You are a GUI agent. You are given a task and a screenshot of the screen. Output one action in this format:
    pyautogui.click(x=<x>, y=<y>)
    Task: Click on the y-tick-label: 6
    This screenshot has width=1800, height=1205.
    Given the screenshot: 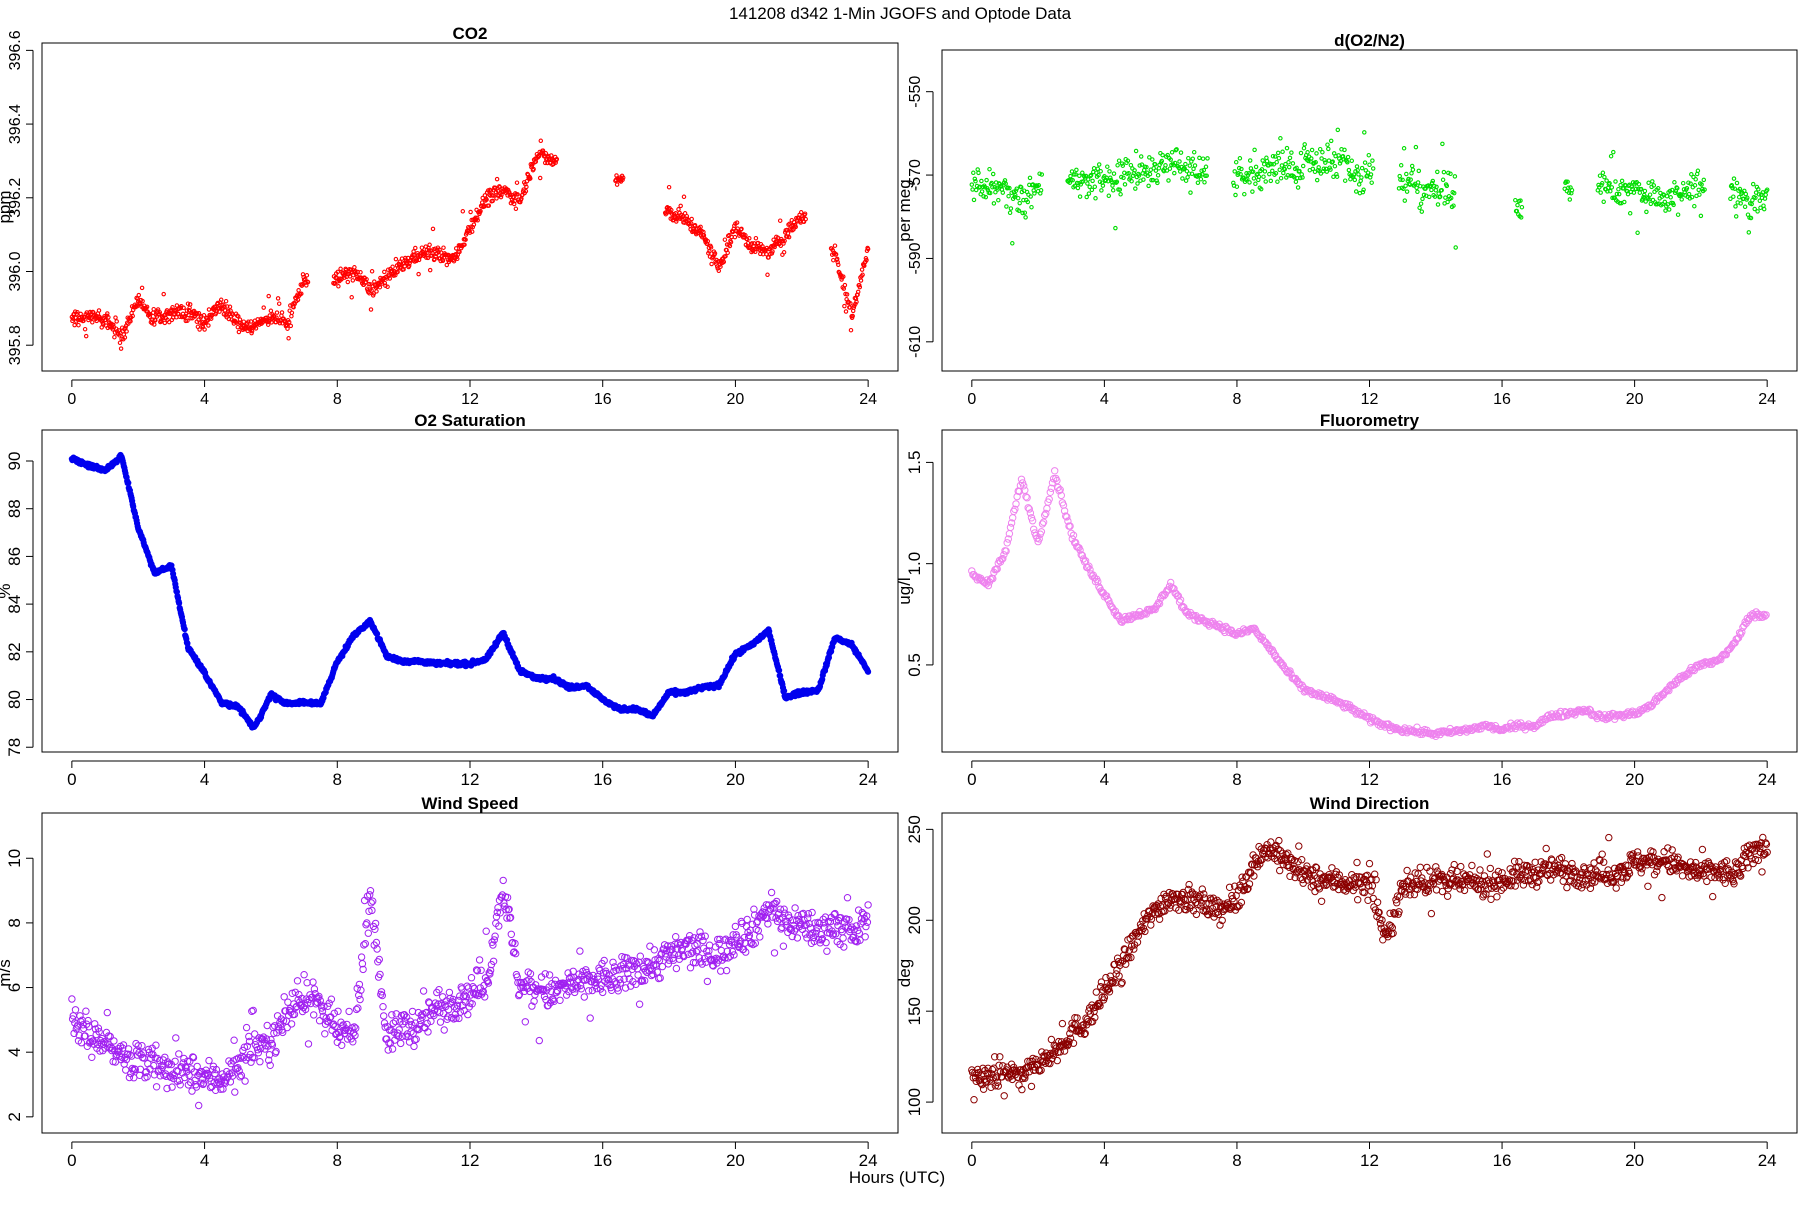 What is the action you would take?
    pyautogui.click(x=14, y=987)
    